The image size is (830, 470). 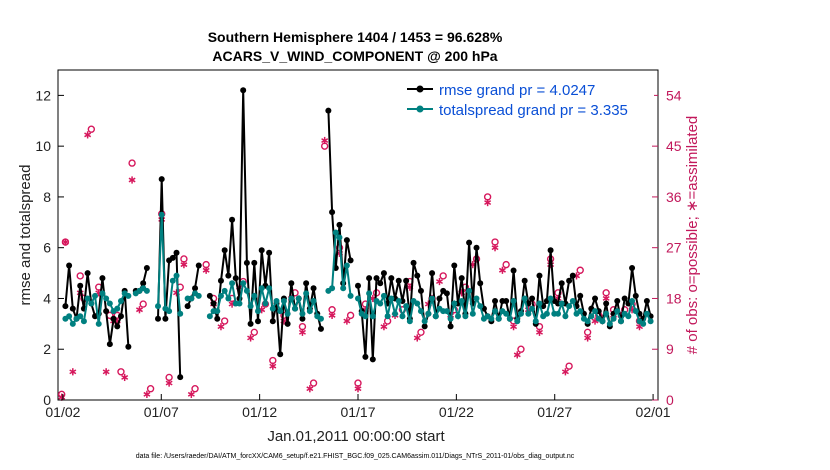 I want to click on x-tick-label: 01/17, so click(x=357, y=412).